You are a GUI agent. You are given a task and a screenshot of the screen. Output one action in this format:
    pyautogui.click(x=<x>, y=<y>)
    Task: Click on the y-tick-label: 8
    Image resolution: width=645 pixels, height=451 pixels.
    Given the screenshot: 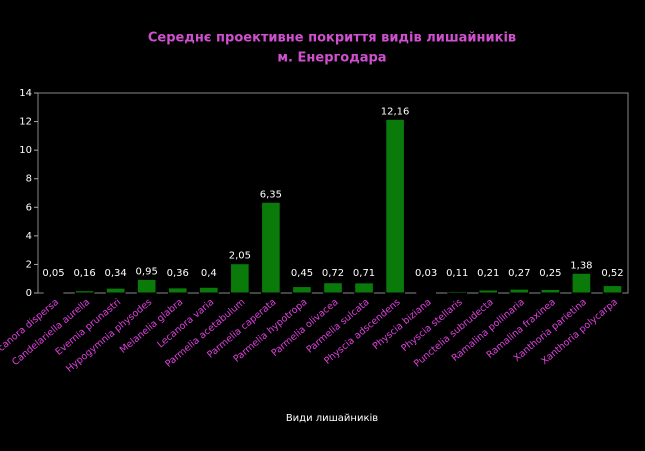 What is the action you would take?
    pyautogui.click(x=29, y=179)
    